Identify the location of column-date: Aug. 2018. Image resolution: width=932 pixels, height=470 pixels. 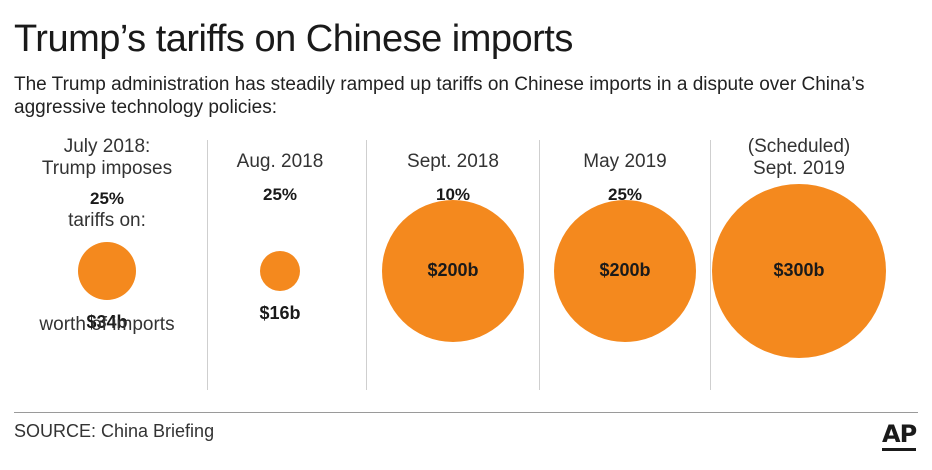
(280, 161).